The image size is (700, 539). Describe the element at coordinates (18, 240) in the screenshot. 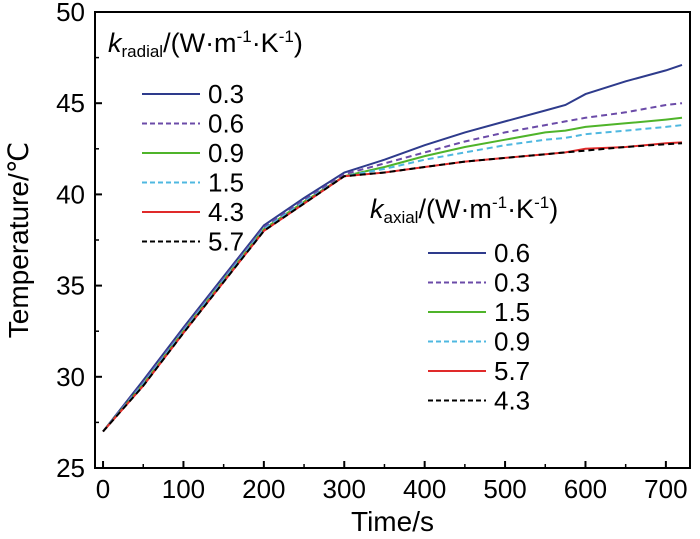

I see `y-axis-label: Temperature/℃` at that location.